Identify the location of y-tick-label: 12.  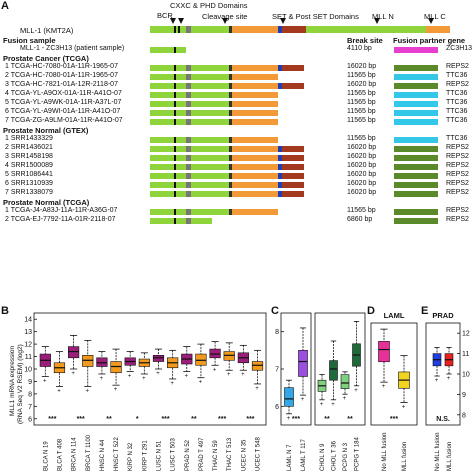
(466, 334).